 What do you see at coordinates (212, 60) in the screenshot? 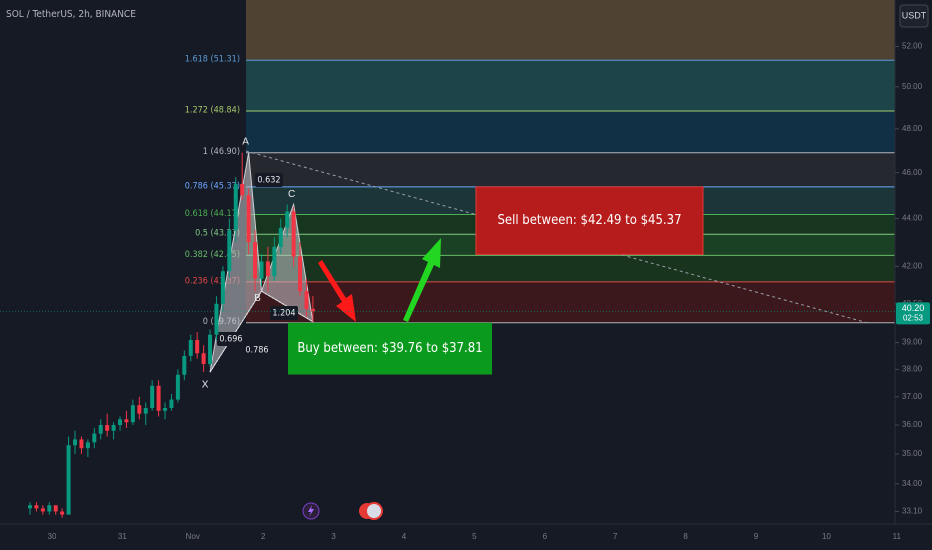
I see `fib-label: 1.618 (51.31)` at bounding box center [212, 60].